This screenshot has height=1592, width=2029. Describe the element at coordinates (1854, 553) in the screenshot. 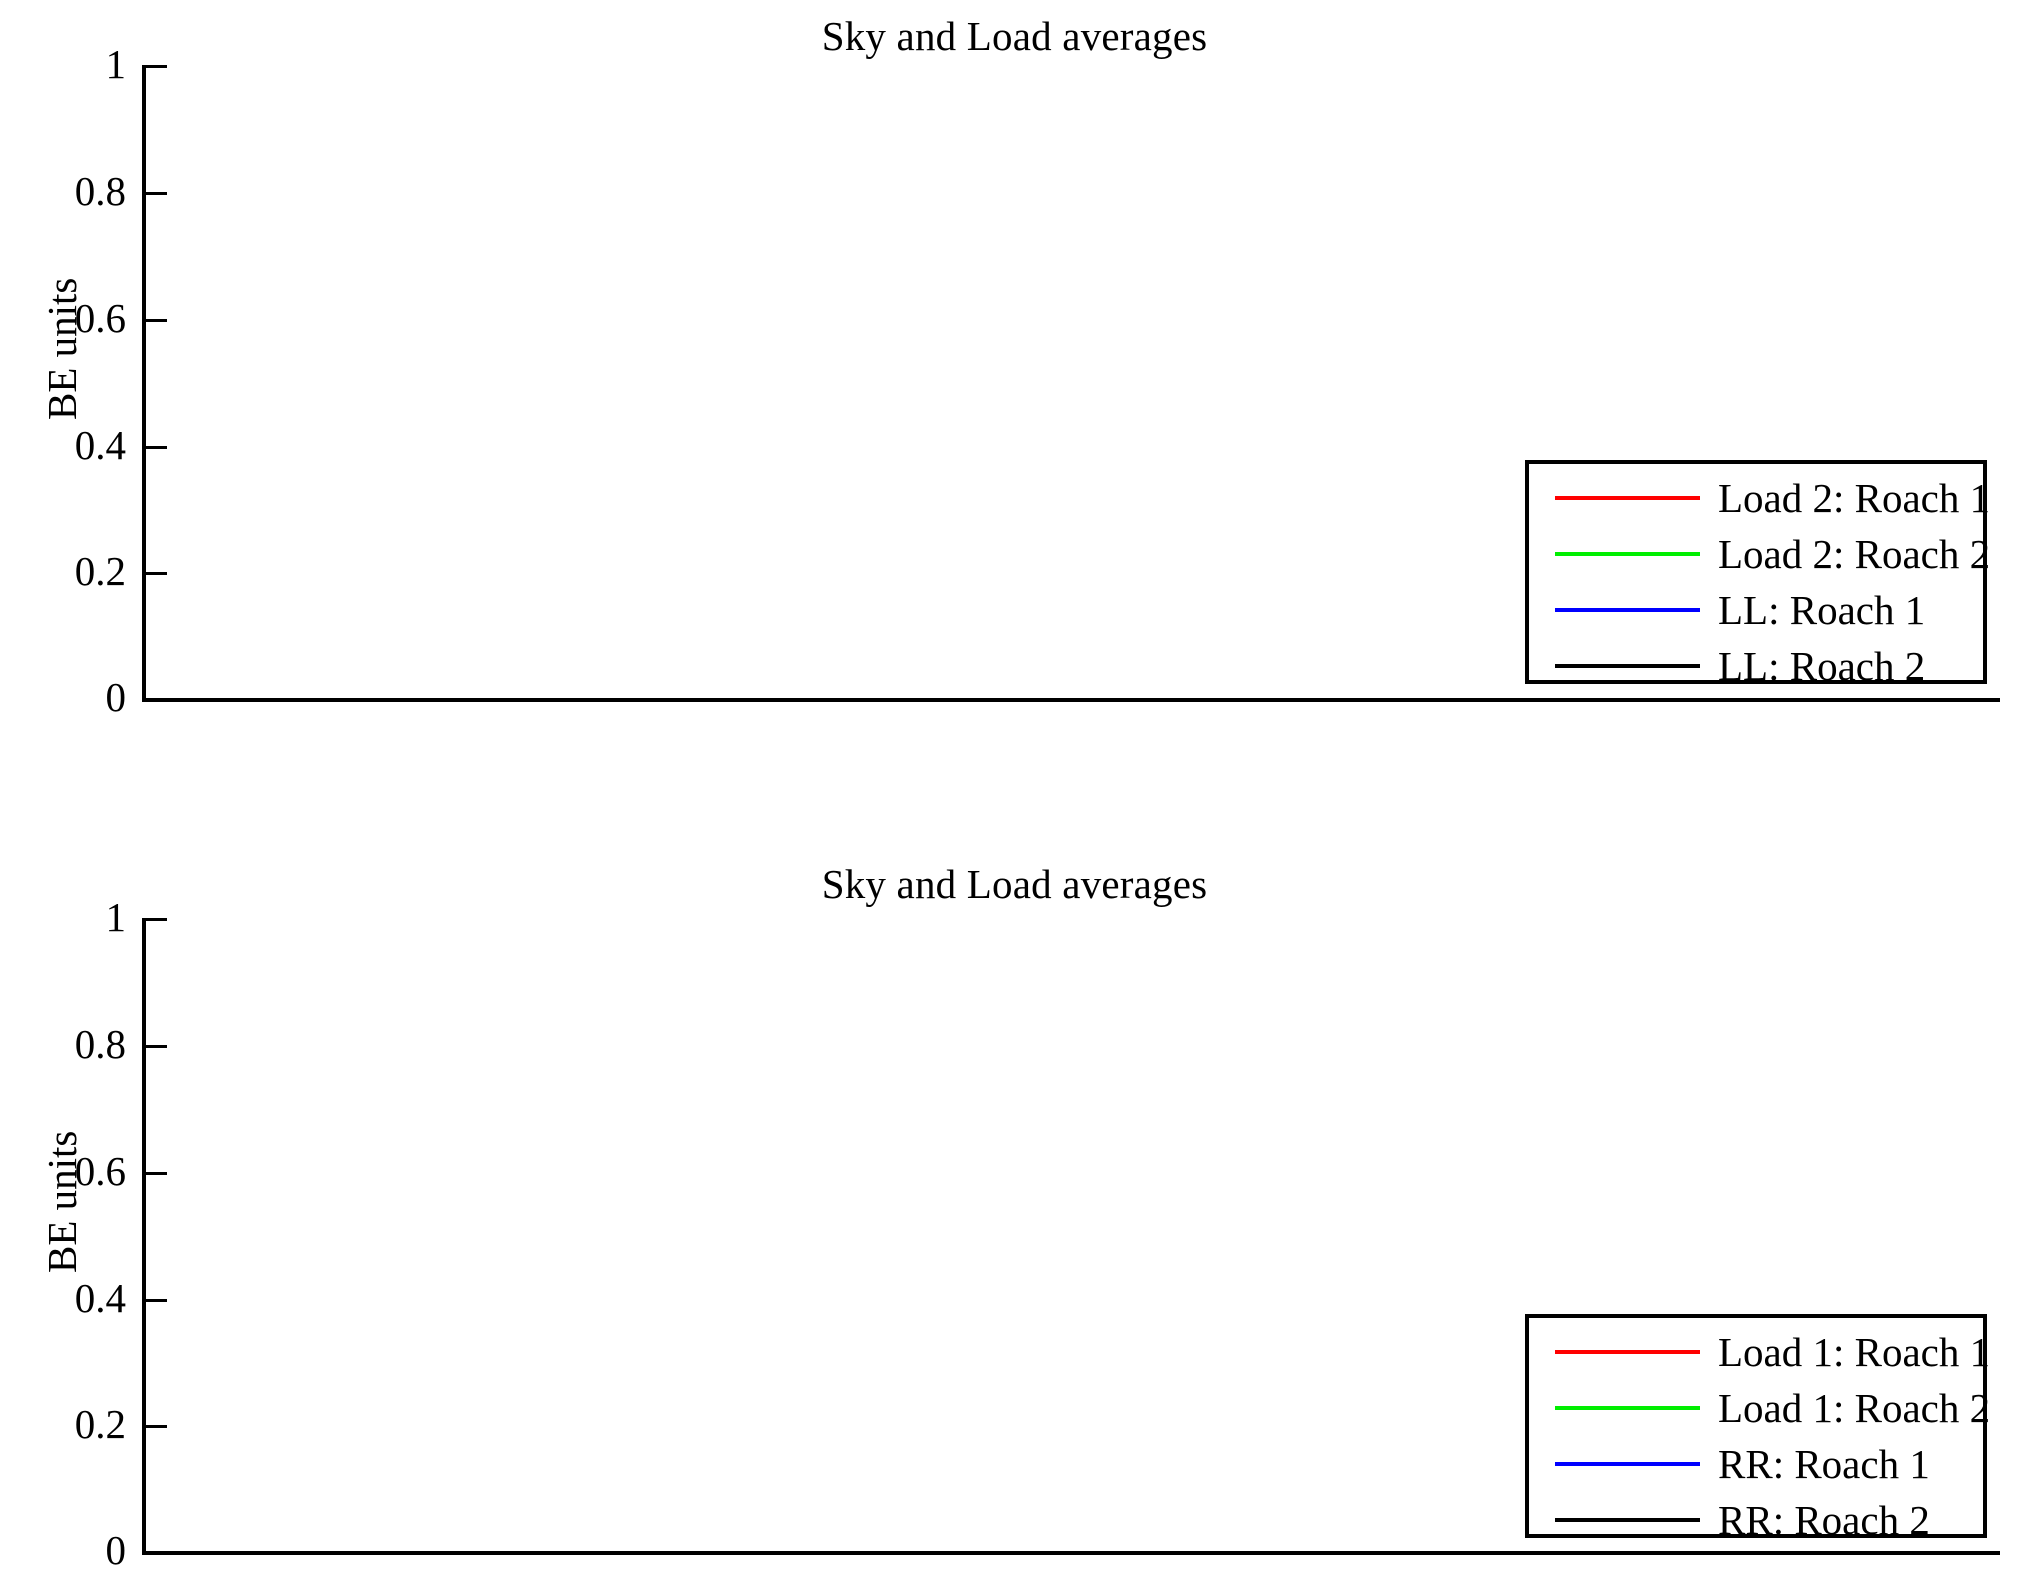

I see `legend-label-top-1: Load 2: Roach 2` at that location.